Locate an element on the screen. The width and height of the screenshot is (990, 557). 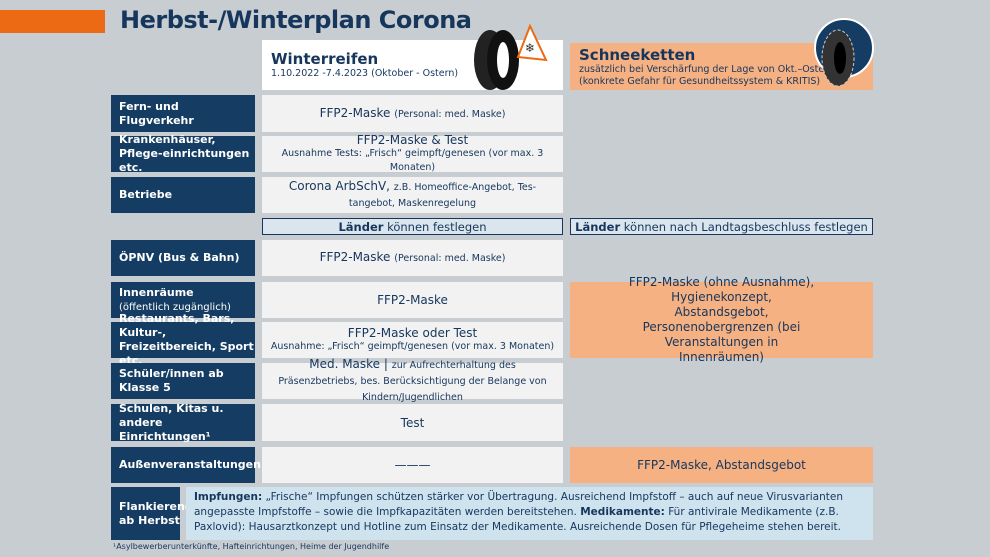
row-text: Schulen, Kitas u. andere Einrichtungen¹ is located at coordinates (171, 422).